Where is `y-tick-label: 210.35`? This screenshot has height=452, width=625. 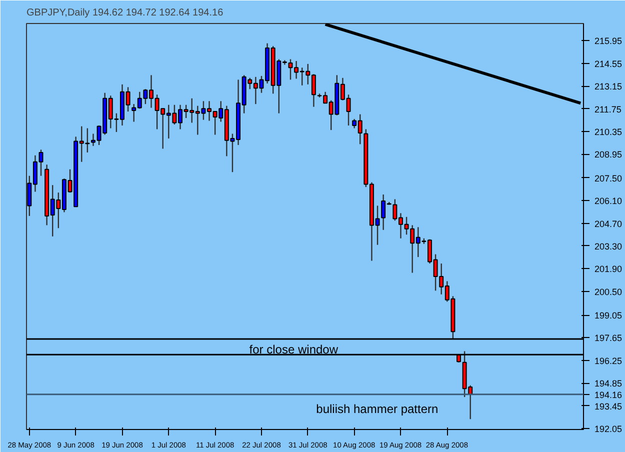 y-tick-label: 210.35 is located at coordinates (608, 131).